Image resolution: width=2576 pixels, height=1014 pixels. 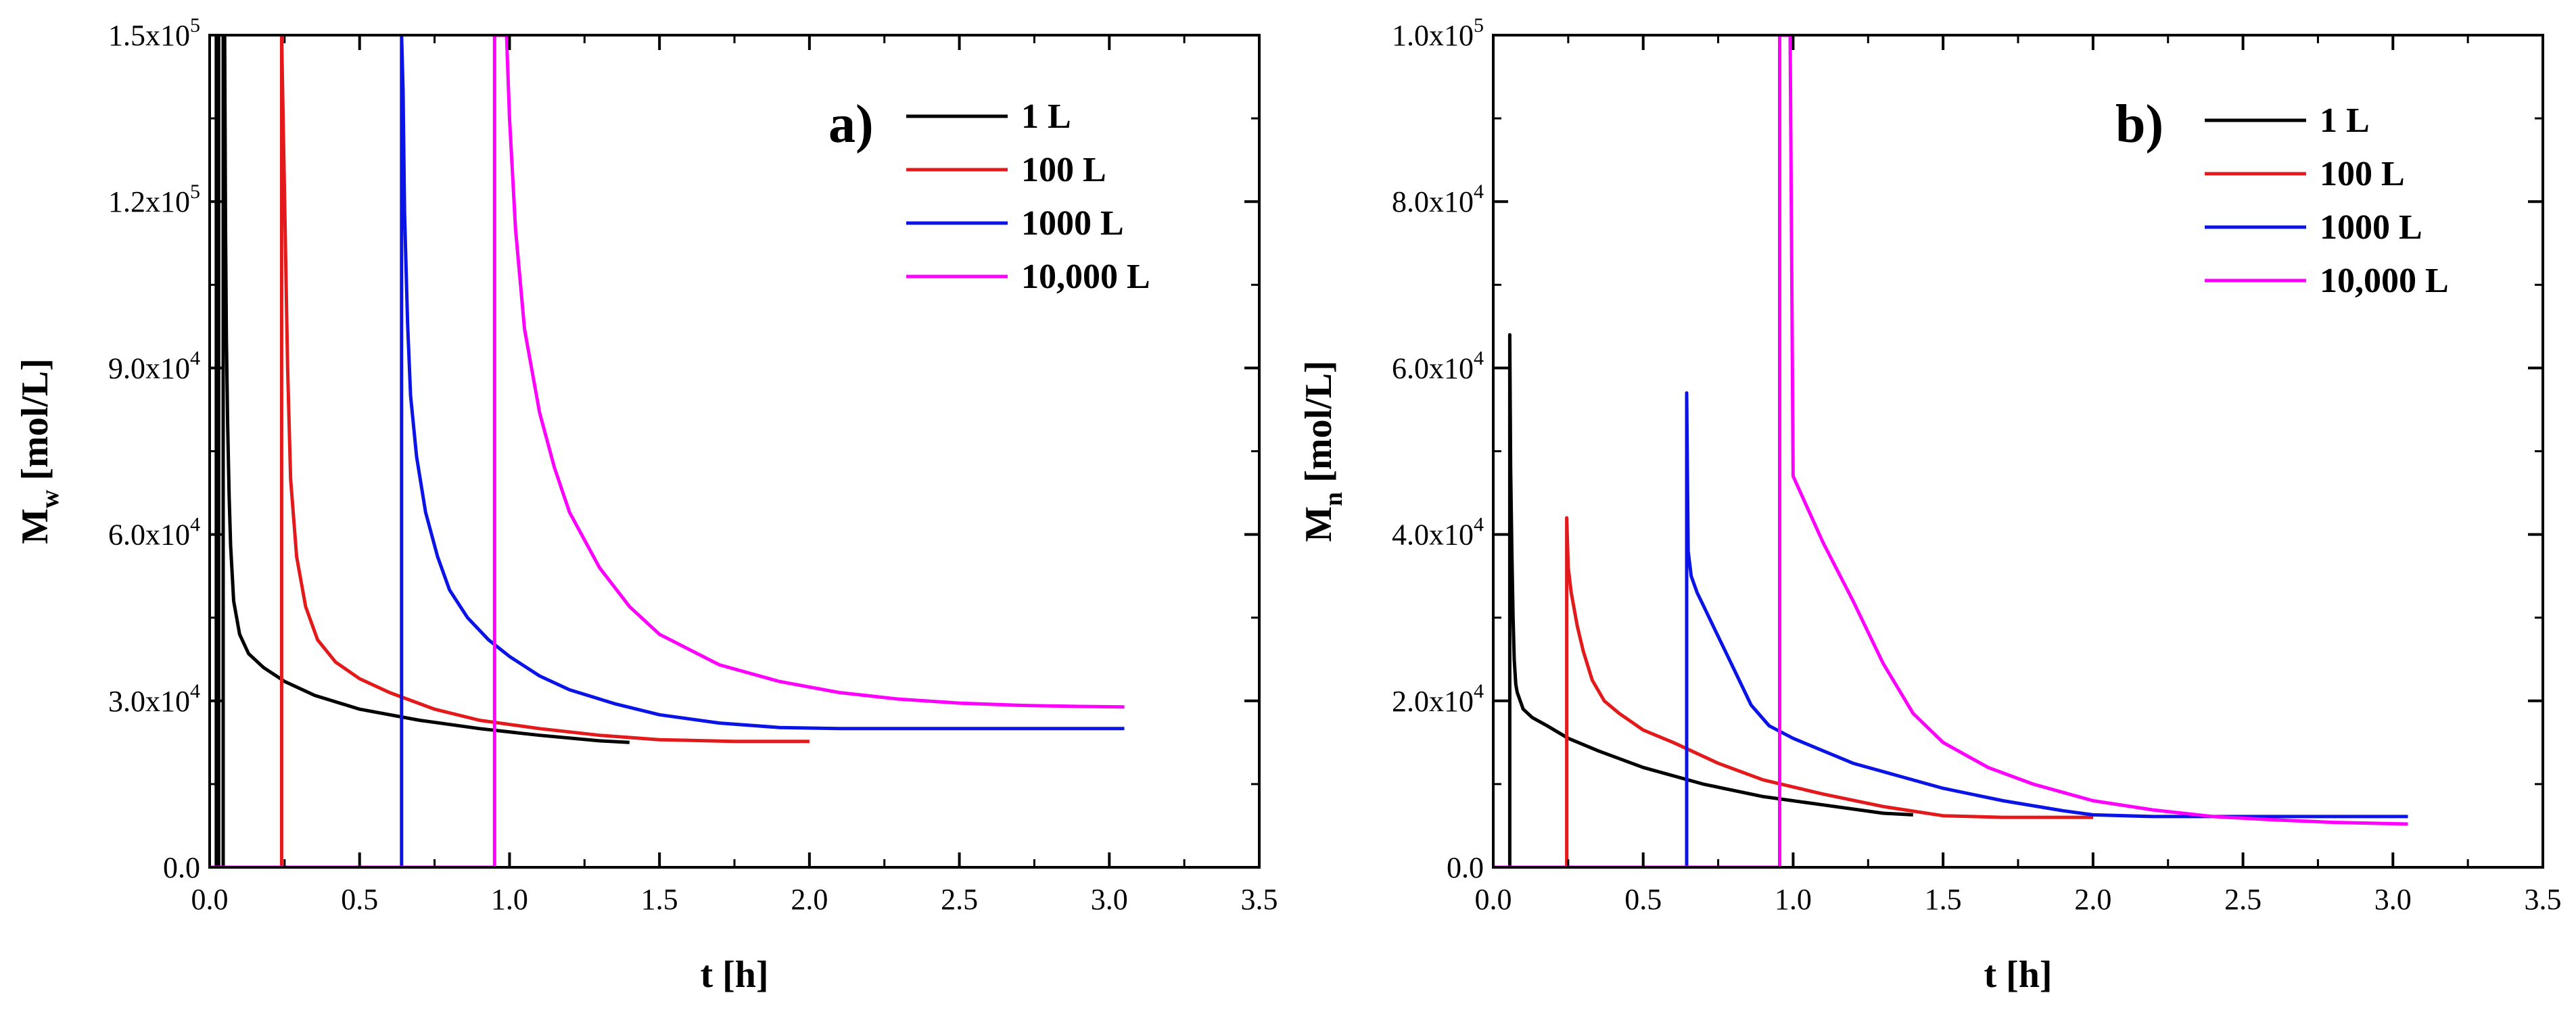 What do you see at coordinates (154, 699) in the screenshot?
I see `y-tick-label: 3.0x10⁴` at bounding box center [154, 699].